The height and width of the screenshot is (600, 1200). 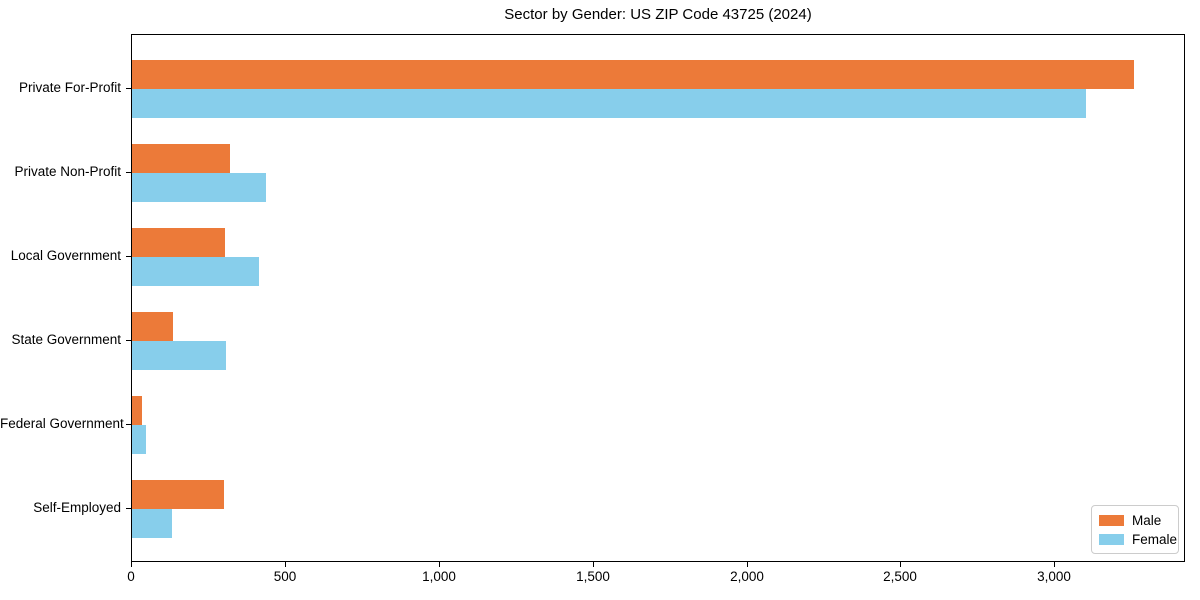 I want to click on bar-male-private-non-profit, so click(x=181, y=158).